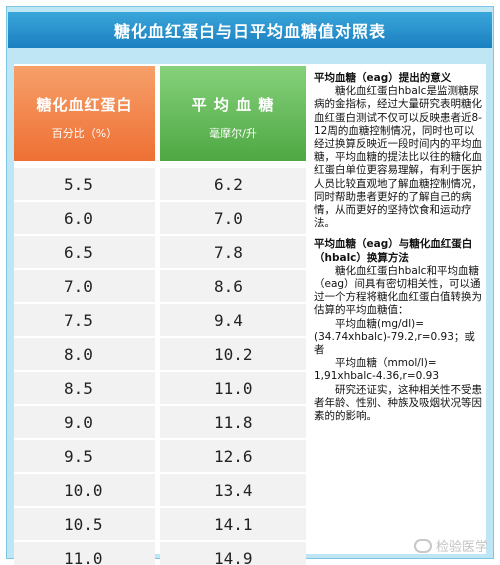 This screenshot has width=500, height=565. Describe the element at coordinates (383, 78) in the screenshot. I see `section1-heading: 平均血糖（eag）提出的意义` at that location.